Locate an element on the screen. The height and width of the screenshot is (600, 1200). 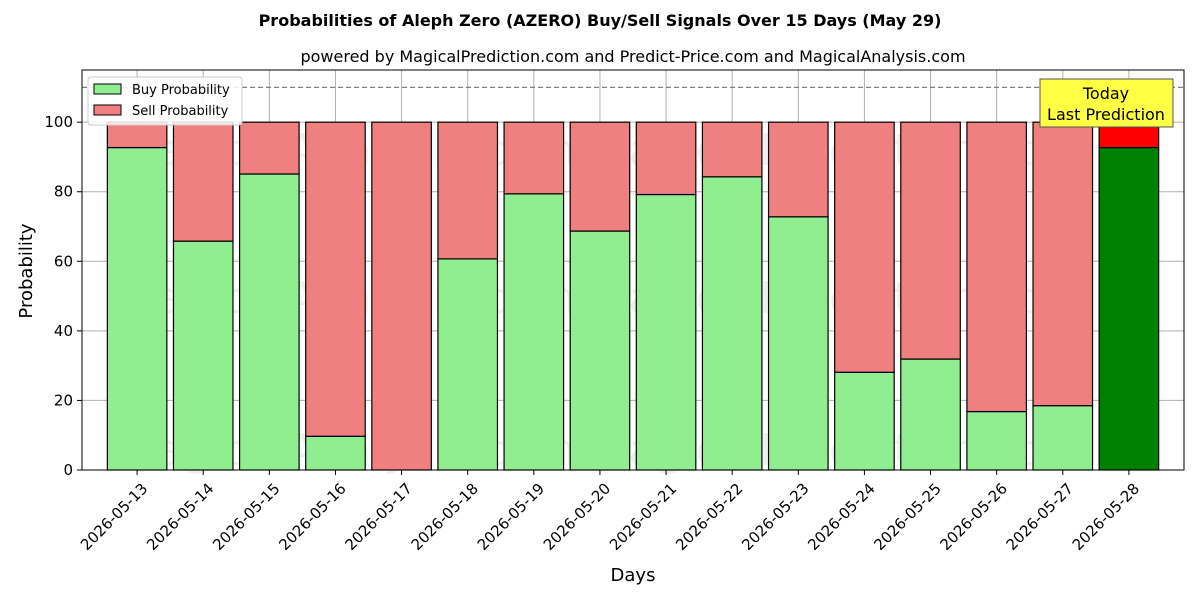
y-axis-label: Probability is located at coordinates (26, 270).